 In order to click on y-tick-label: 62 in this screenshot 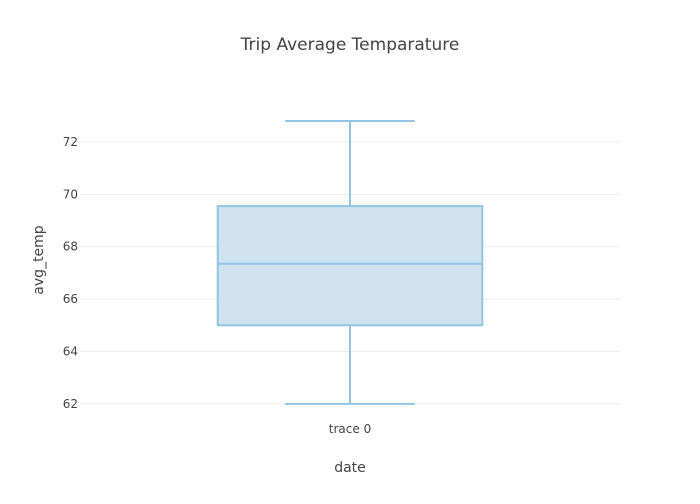, I will do `click(70, 404)`.